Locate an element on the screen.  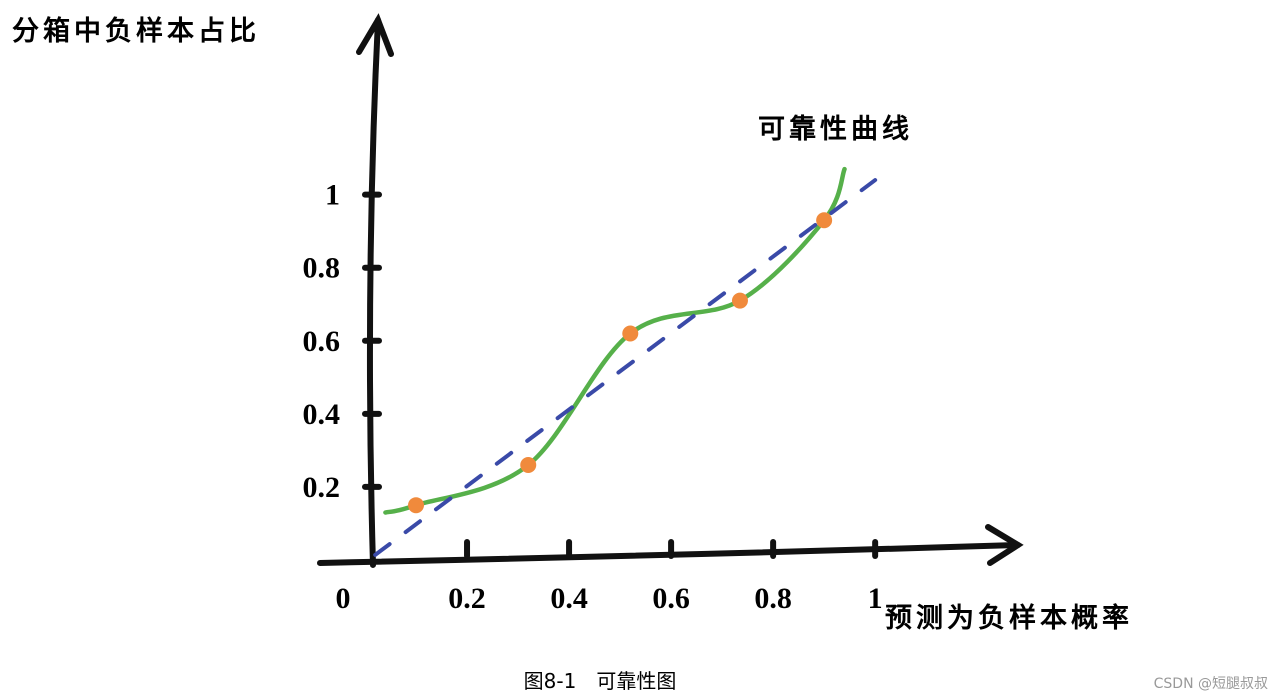
caption: 图8-1 可靠性图 is located at coordinates (600, 681).